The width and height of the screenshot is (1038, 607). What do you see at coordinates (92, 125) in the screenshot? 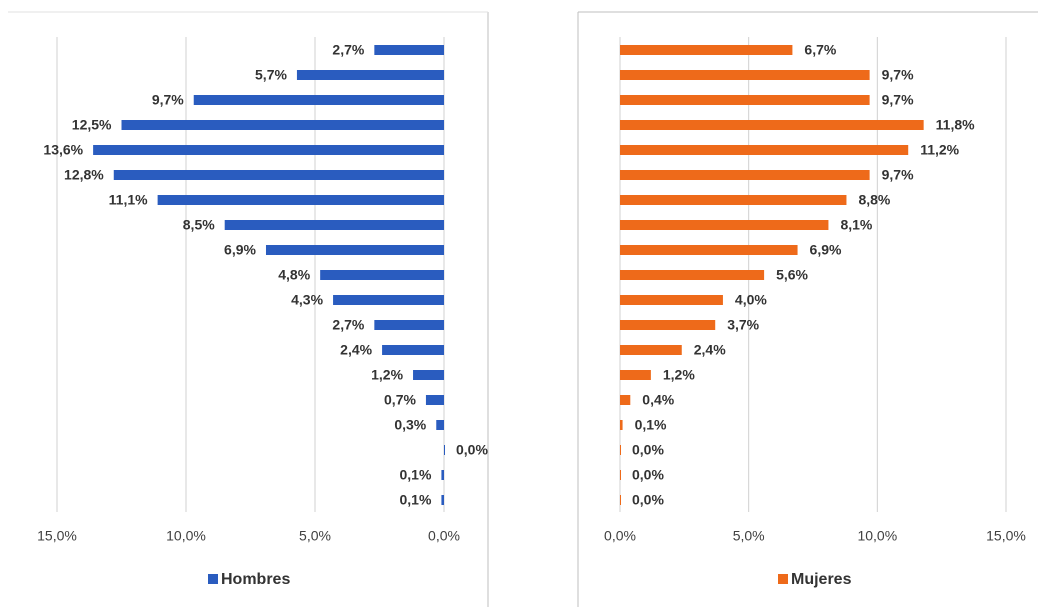
I see `value-label: 12,5%` at bounding box center [92, 125].